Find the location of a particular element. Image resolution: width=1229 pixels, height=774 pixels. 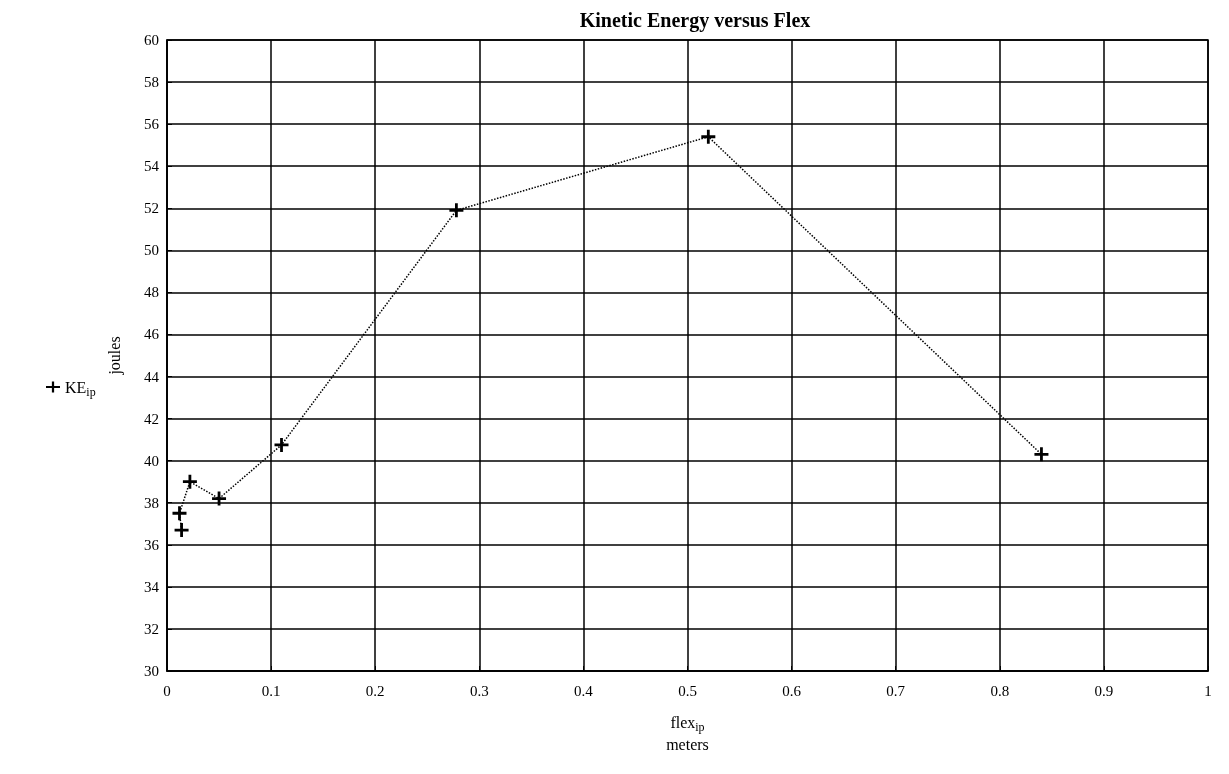

y-tick-label: 34 is located at coordinates (152, 586).